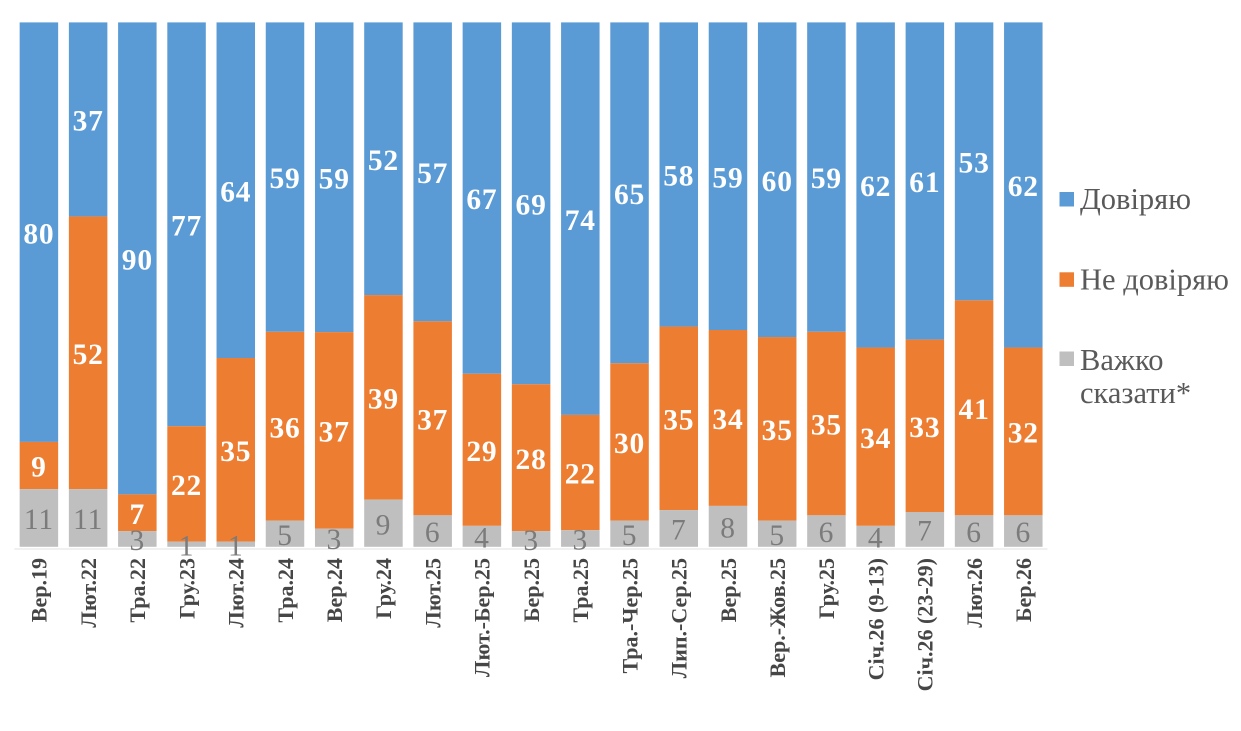 The height and width of the screenshot is (731, 1241). Describe the element at coordinates (826, 588) in the screenshot. I see `svg-text: Гру.25` at that location.